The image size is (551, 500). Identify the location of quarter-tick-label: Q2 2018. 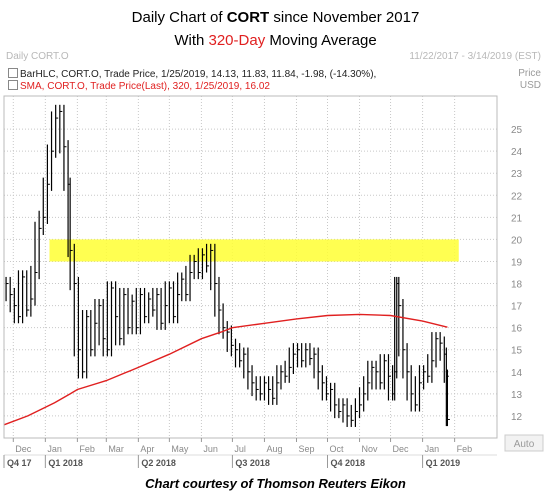
(158, 463).